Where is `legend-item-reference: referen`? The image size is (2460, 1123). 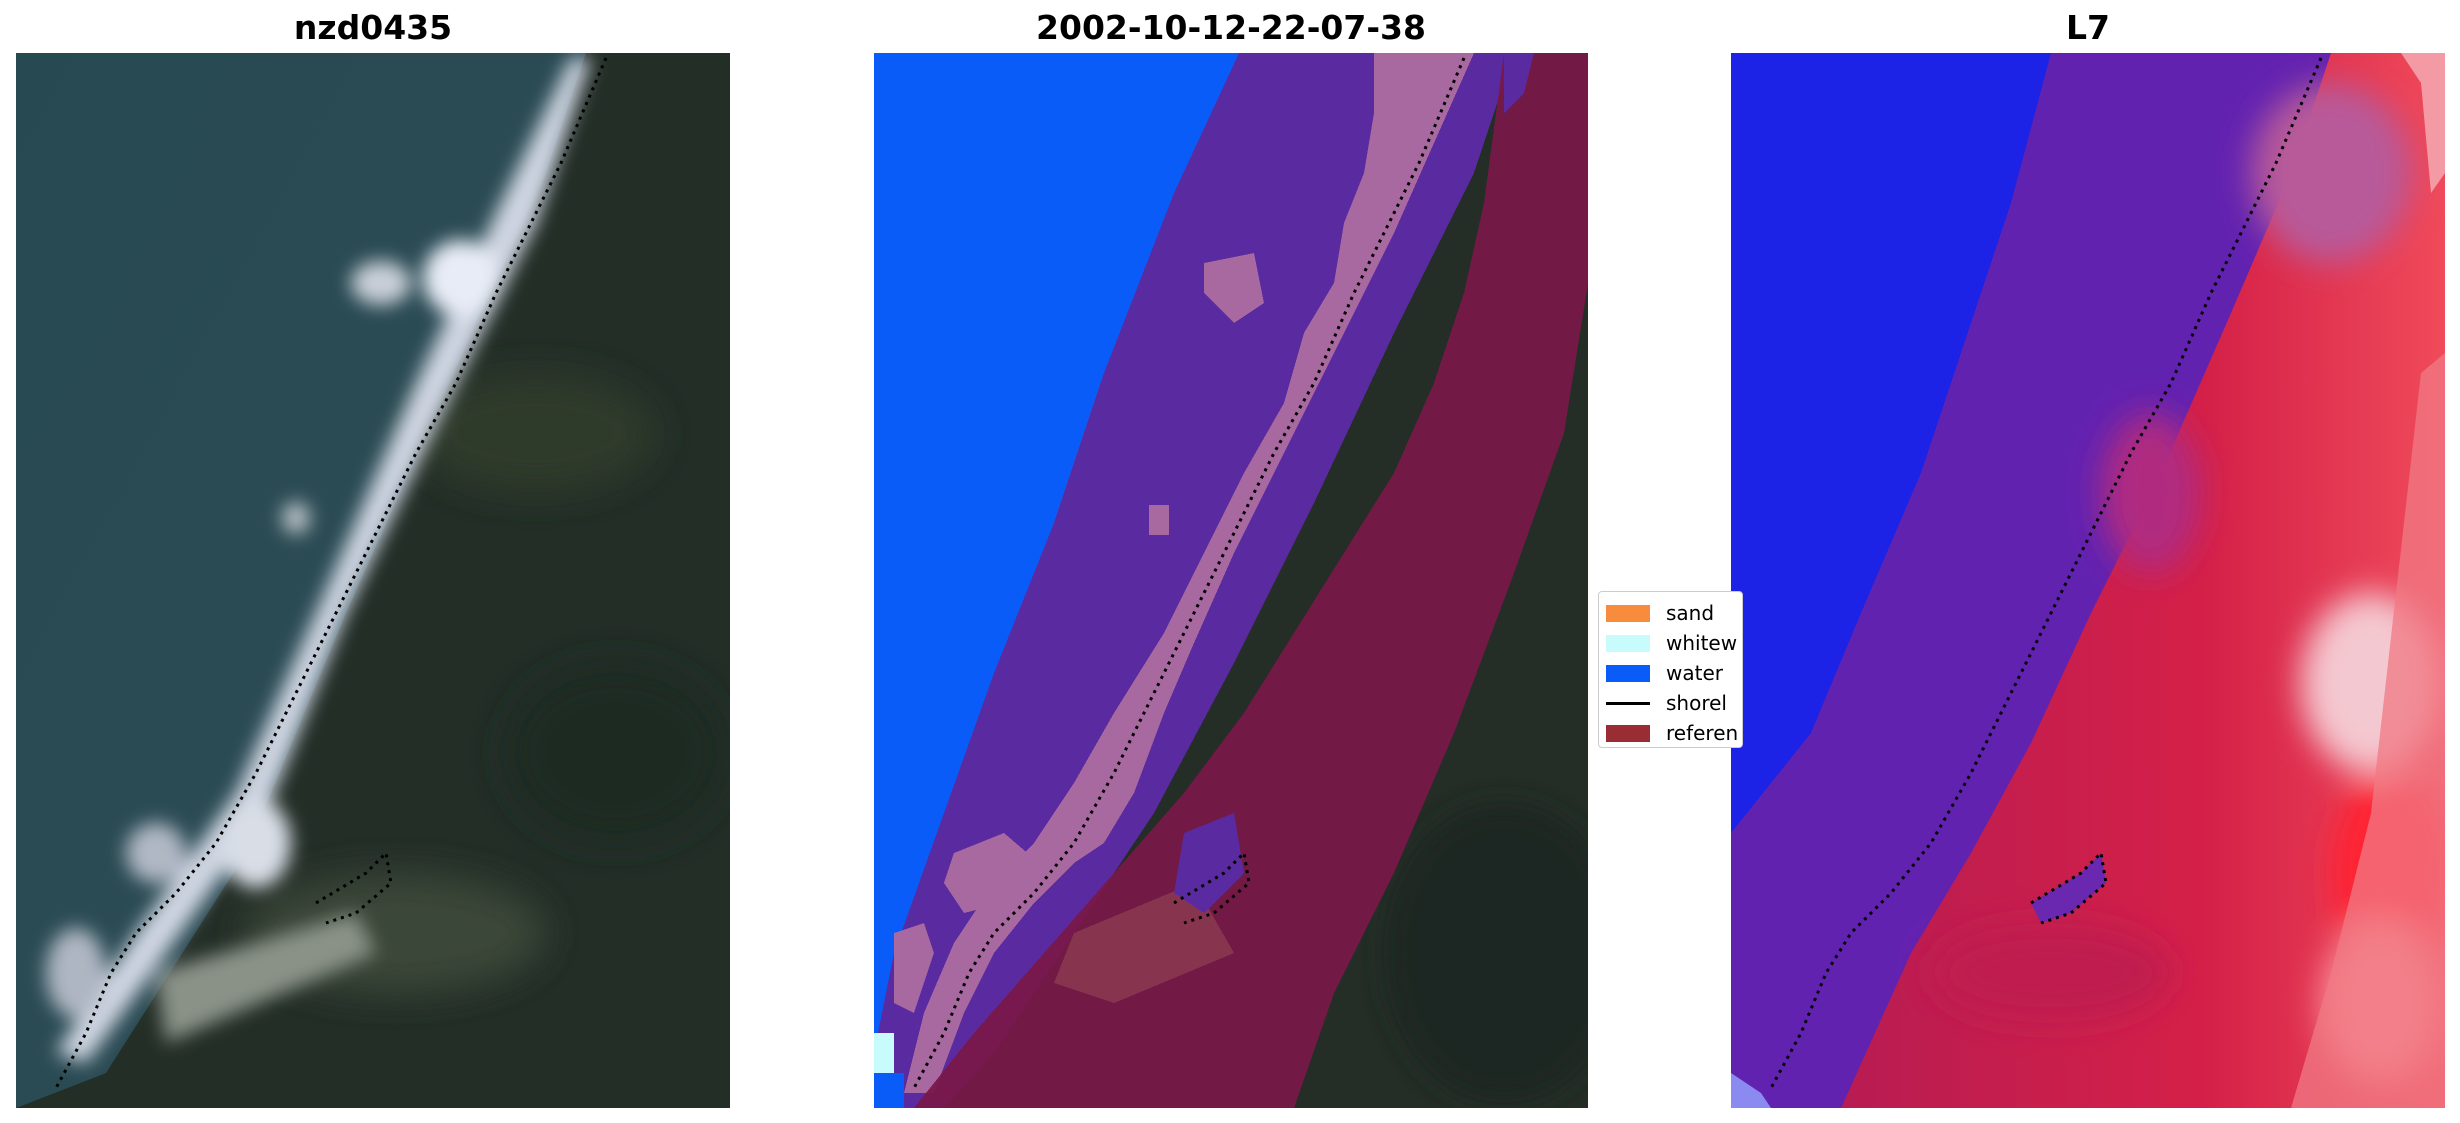
legend-item-reference: referen is located at coordinates (1674, 732).